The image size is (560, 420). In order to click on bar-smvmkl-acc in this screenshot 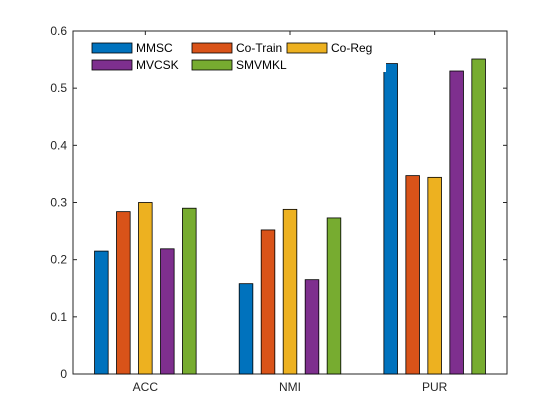, I will do `click(189, 291)`.